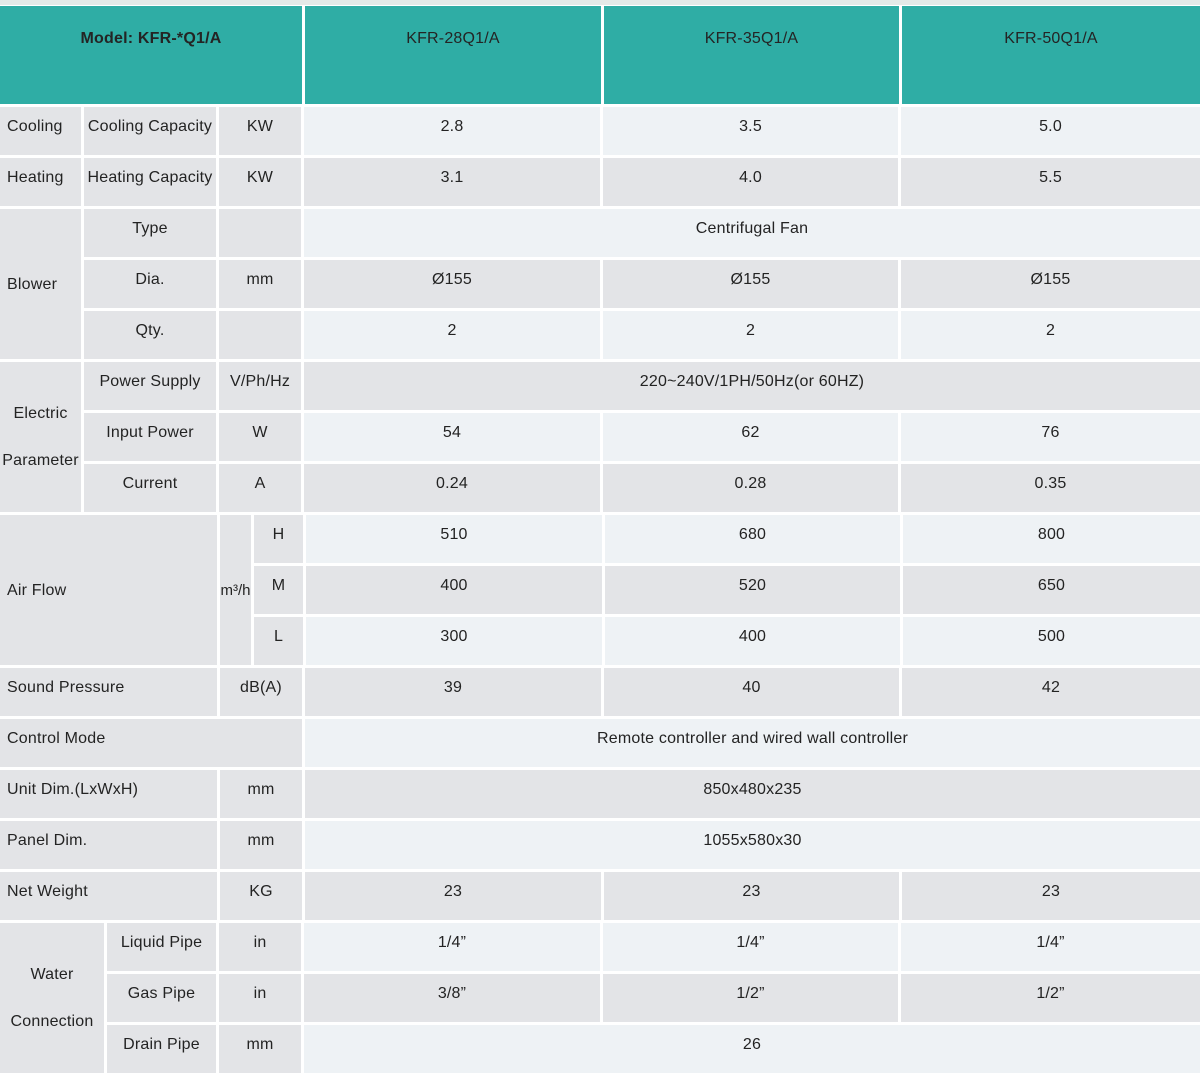  Describe the element at coordinates (452, 131) in the screenshot. I see `cooling-value-kfr28: 2.8` at that location.